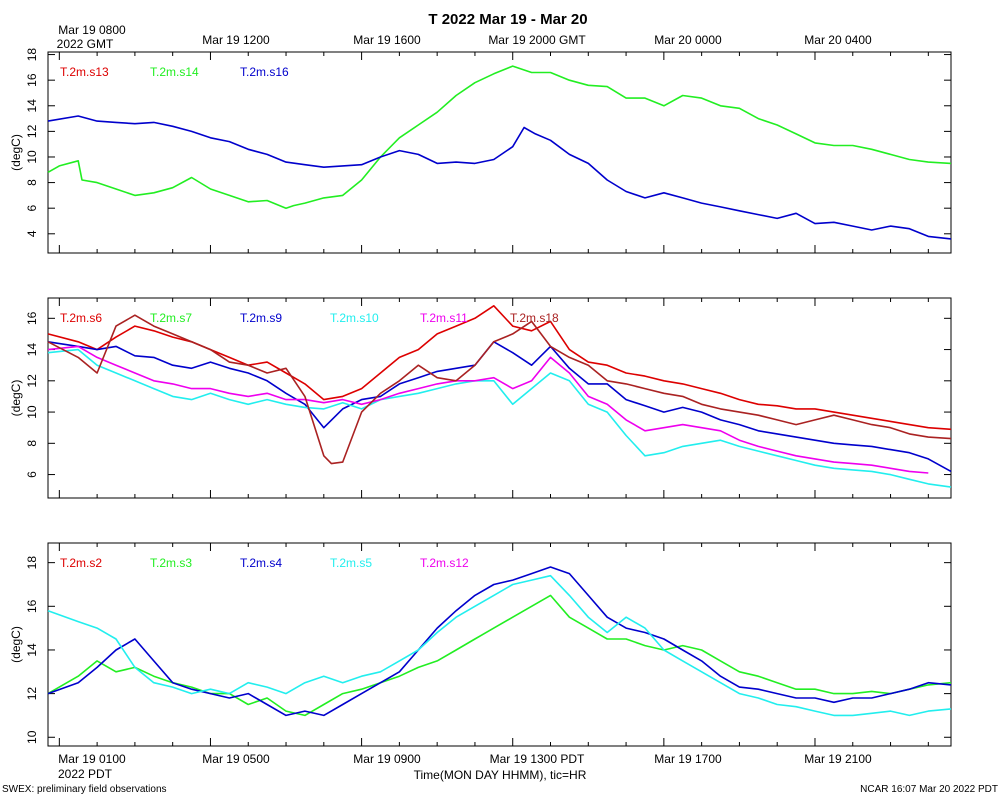  I want to click on legend-entry: T.2m.s11, so click(444, 318).